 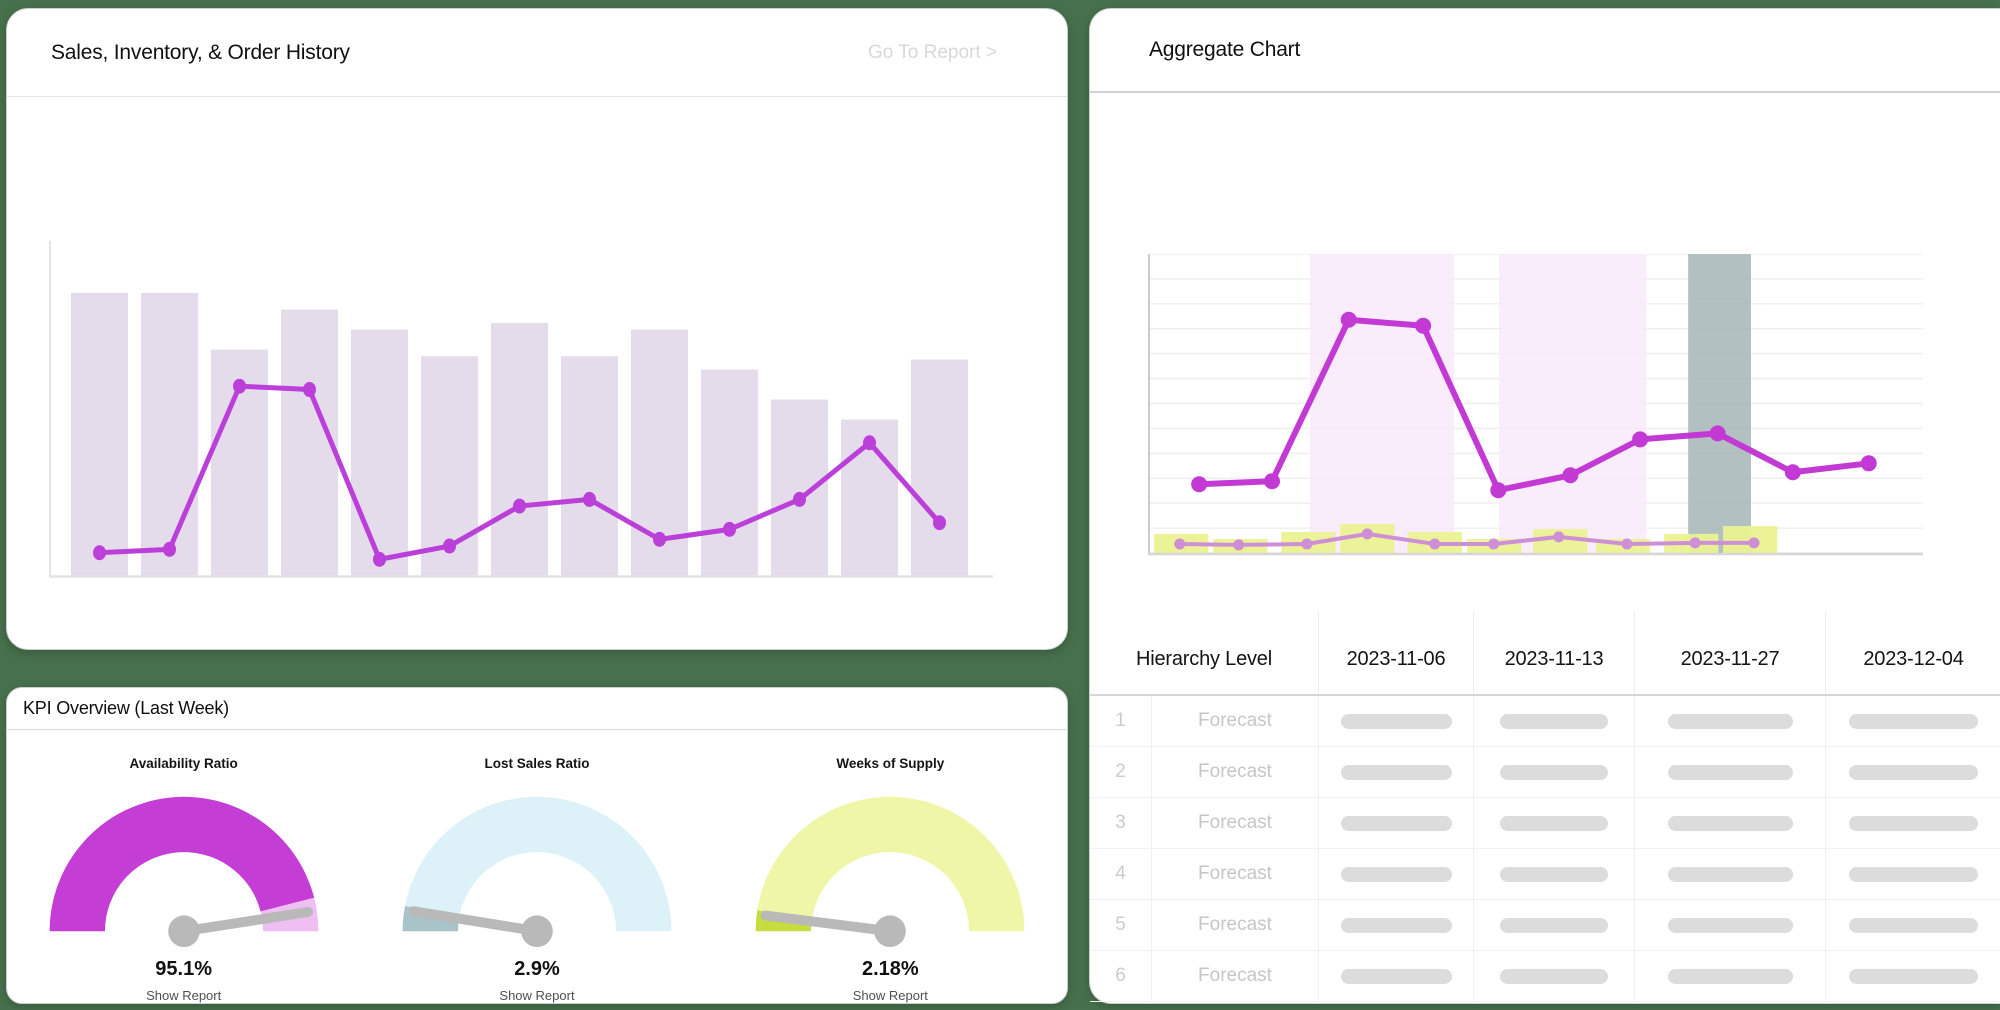 I want to click on column-header-date: 2023-11-13, so click(x=1553, y=652).